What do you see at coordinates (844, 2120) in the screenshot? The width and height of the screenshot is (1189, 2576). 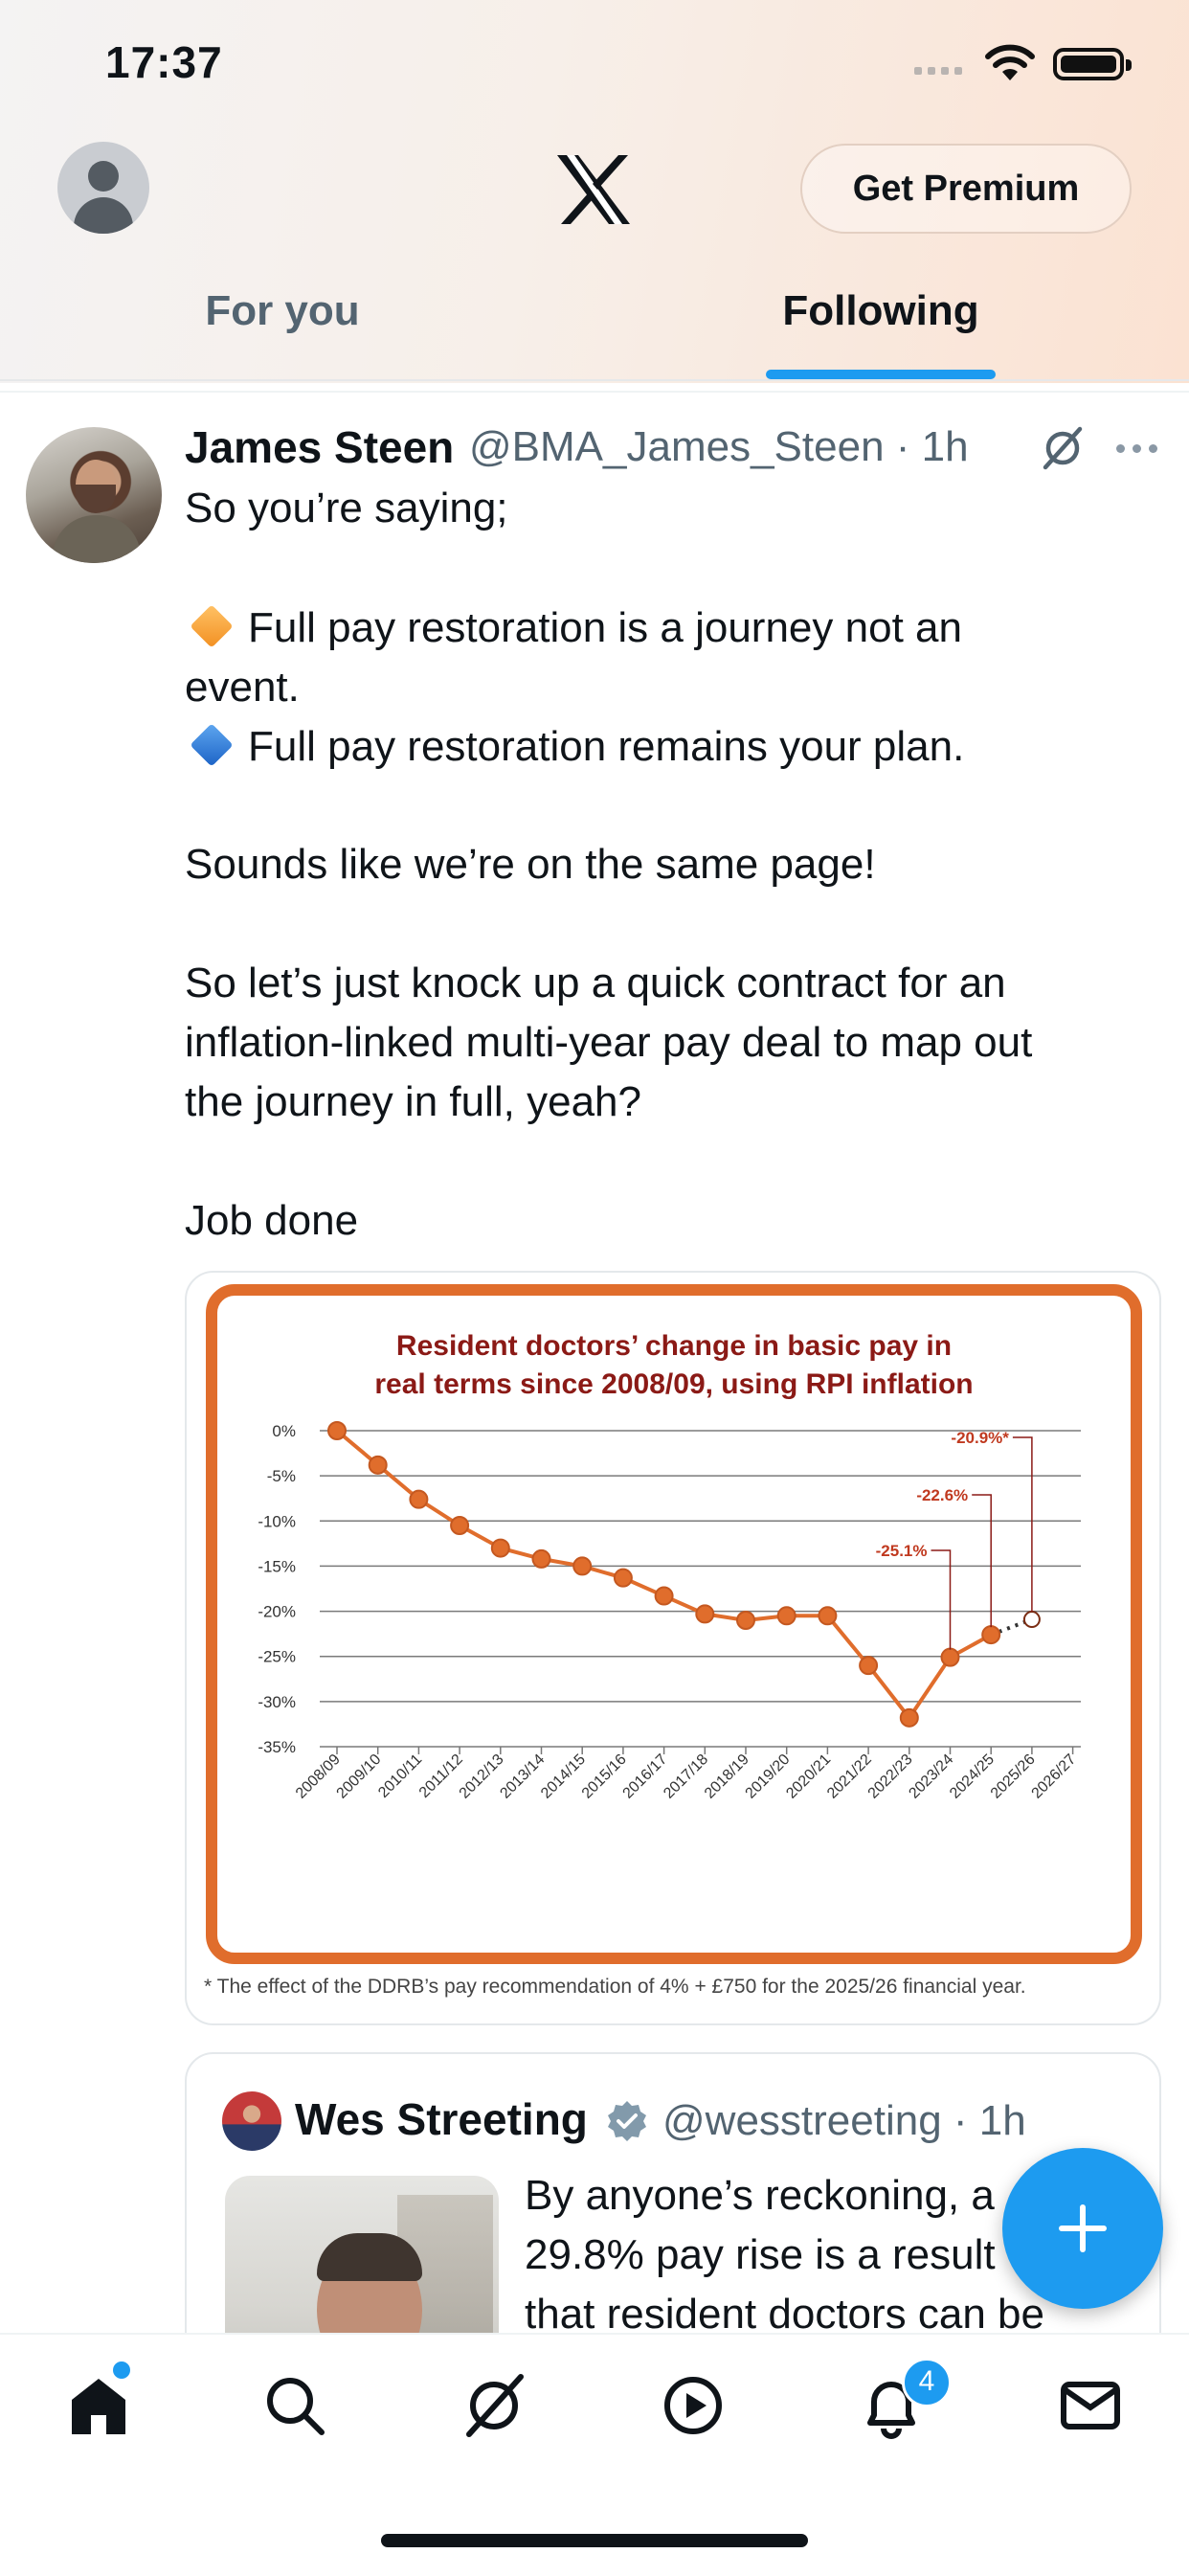 I see `quoted-author-handle: @wesstreeting · 1h` at bounding box center [844, 2120].